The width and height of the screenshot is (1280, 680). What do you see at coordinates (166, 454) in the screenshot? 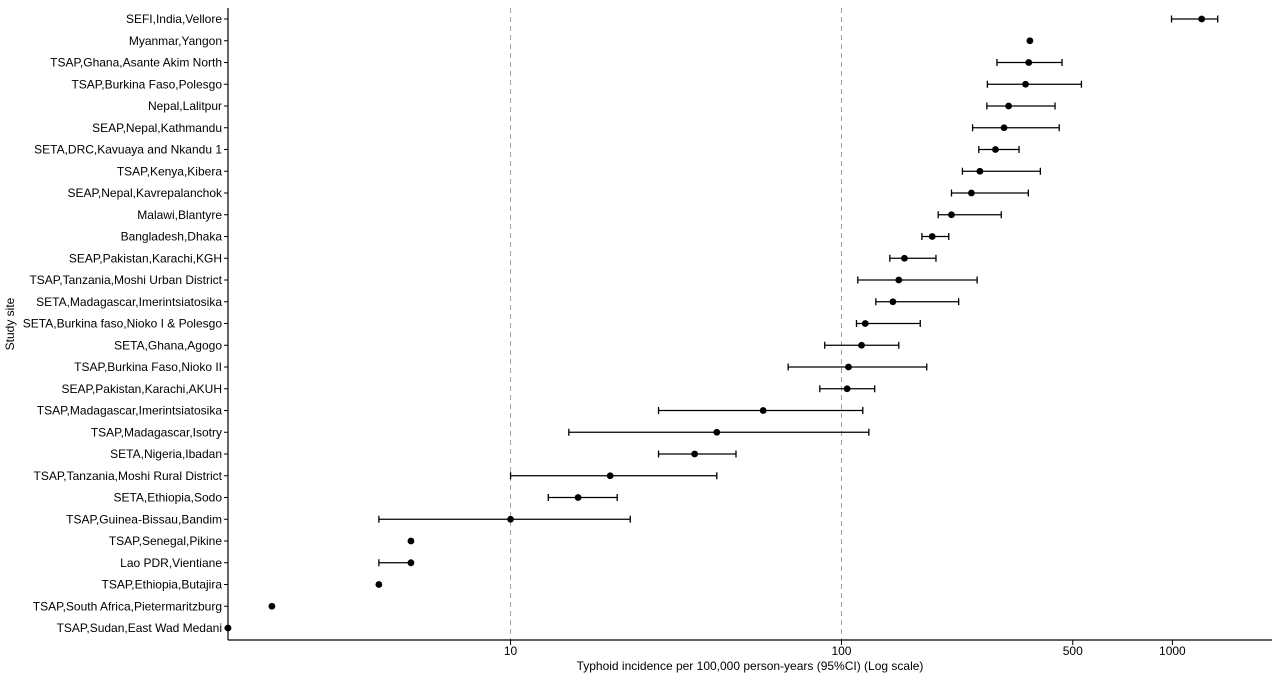
I see `site-label: SETA,Nigeria,Ibadan` at bounding box center [166, 454].